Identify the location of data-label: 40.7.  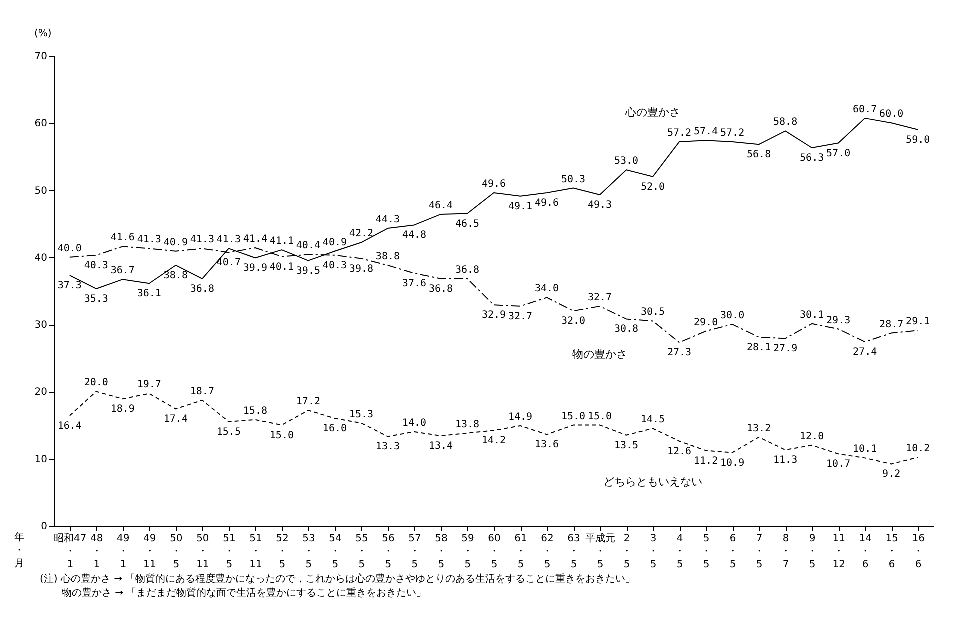
(228, 263).